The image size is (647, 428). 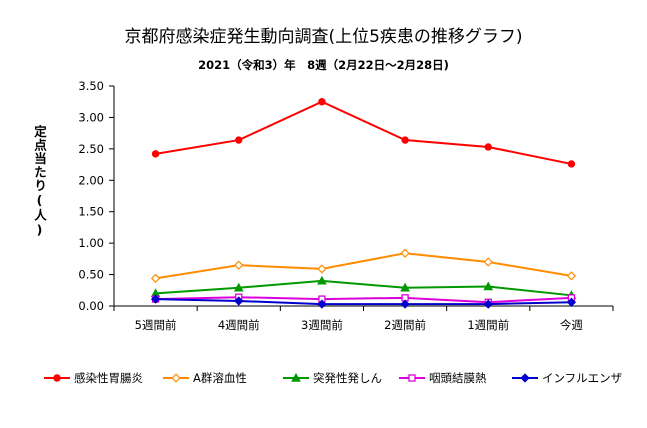 What do you see at coordinates (156, 325) in the screenshot?
I see `x-tick-label: 5週間前` at bounding box center [156, 325].